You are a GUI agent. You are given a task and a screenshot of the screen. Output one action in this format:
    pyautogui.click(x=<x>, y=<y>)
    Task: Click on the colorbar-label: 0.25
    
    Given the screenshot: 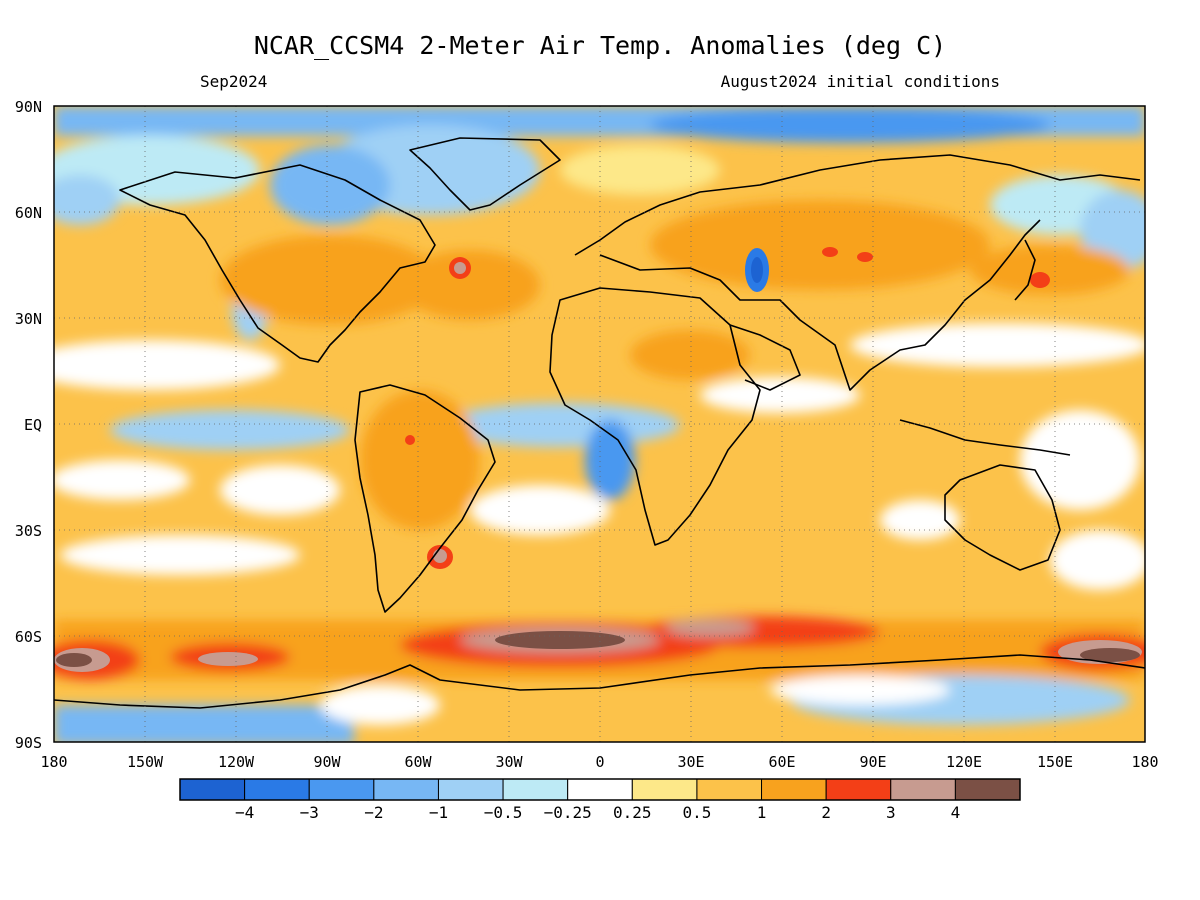 What is the action you would take?
    pyautogui.click(x=632, y=812)
    